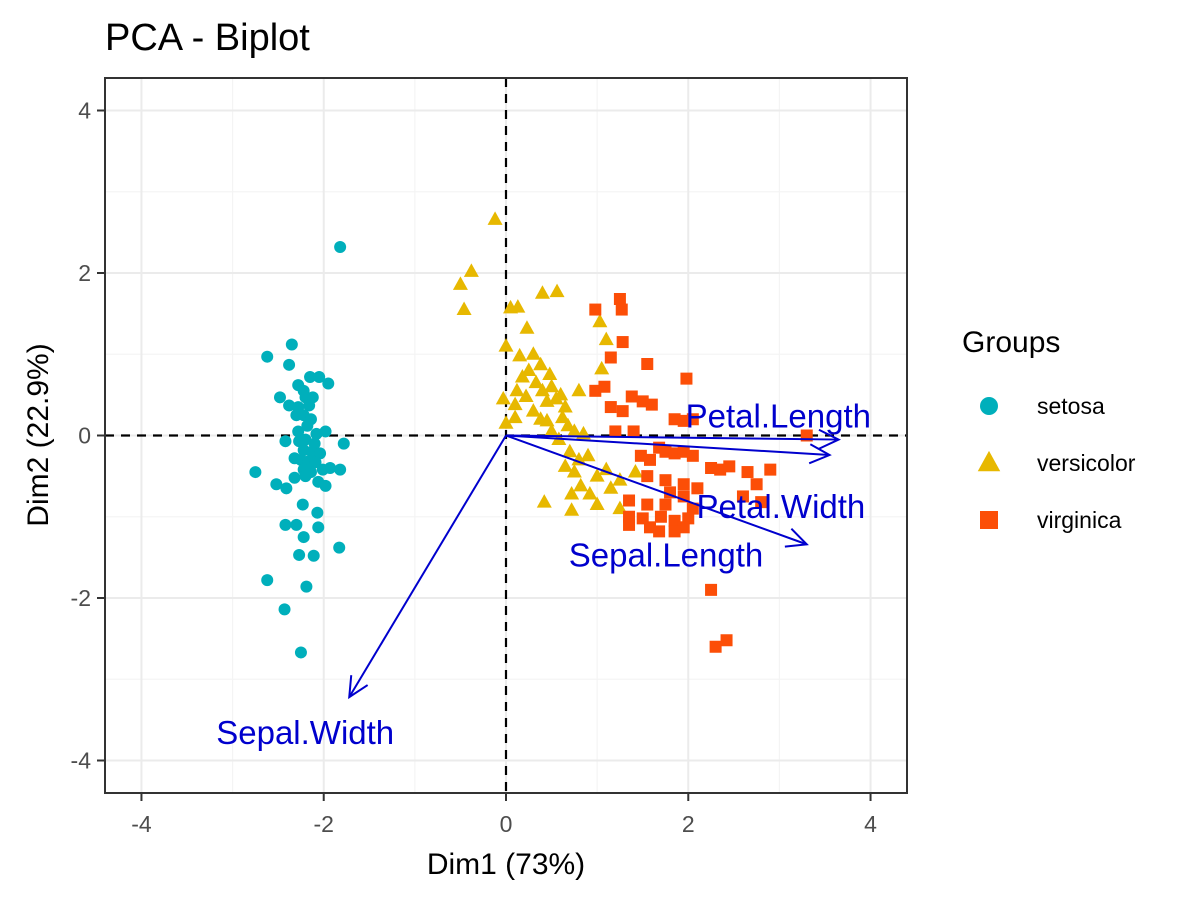 This screenshot has height=900, width=1200. What do you see at coordinates (141, 824) in the screenshot?
I see `x-tick-label: -4` at bounding box center [141, 824].